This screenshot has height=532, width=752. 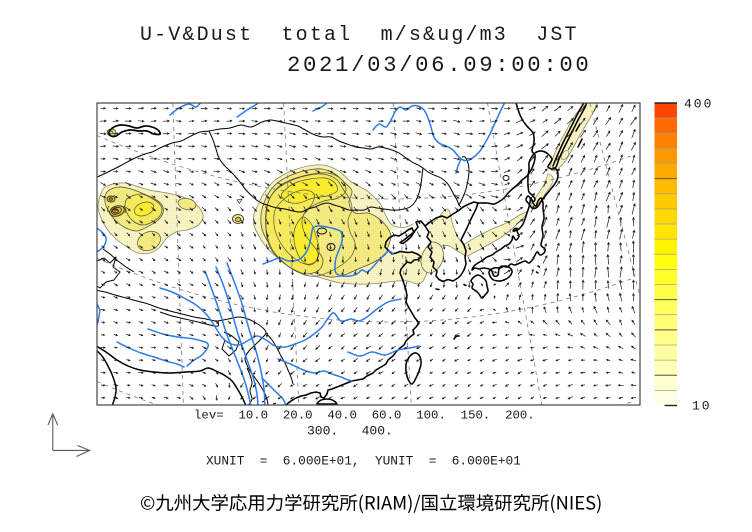 I want to click on svg-text:XUNIT = 6.000E+01, YUNIT =: XUNIT = 6.000E+01, YUNIT = 6.000E+01, so click(x=363, y=461).